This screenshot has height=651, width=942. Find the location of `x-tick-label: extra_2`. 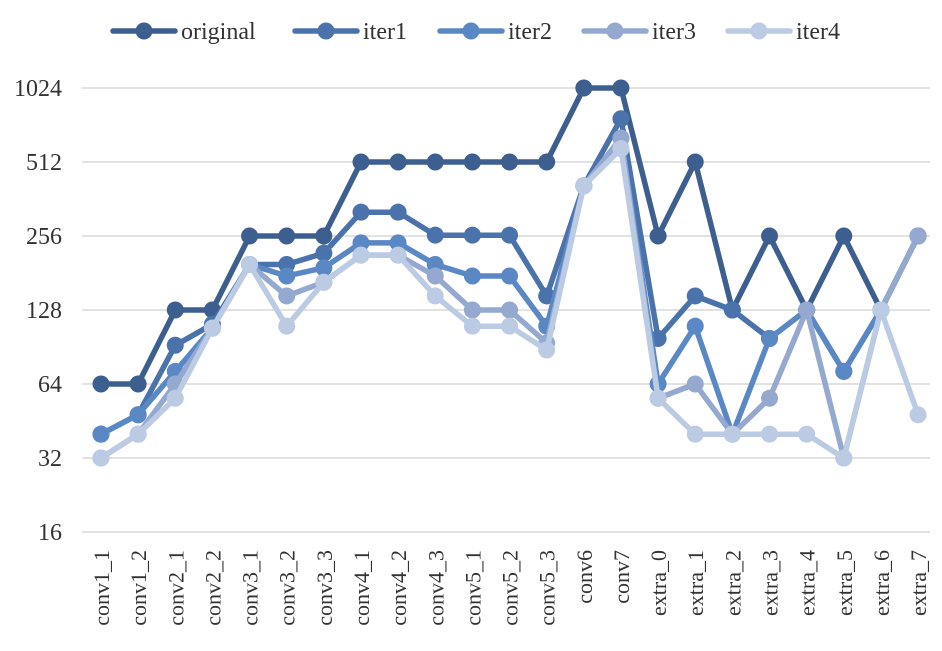

x-tick-label: extra_2 is located at coordinates (732, 583).